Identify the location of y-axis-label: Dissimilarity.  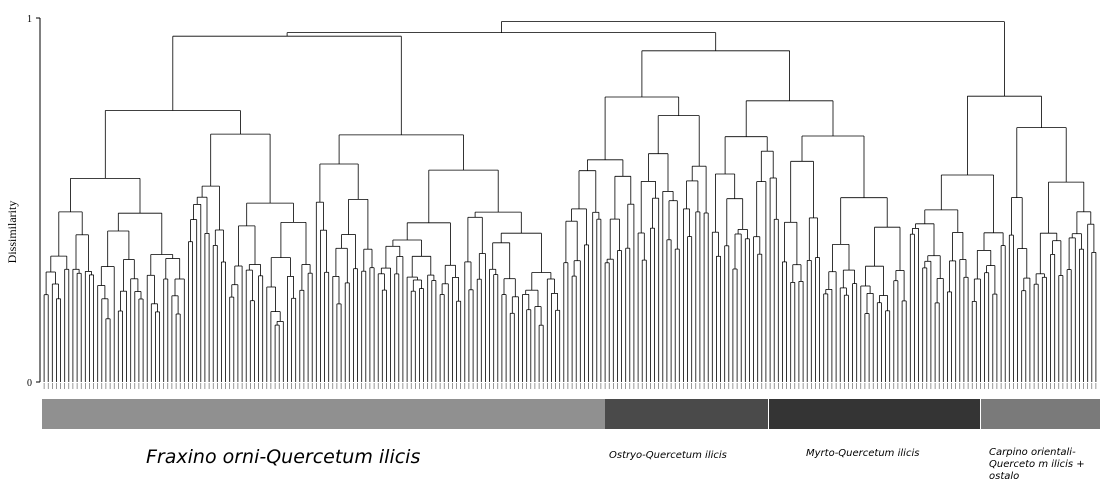
(12, 232).